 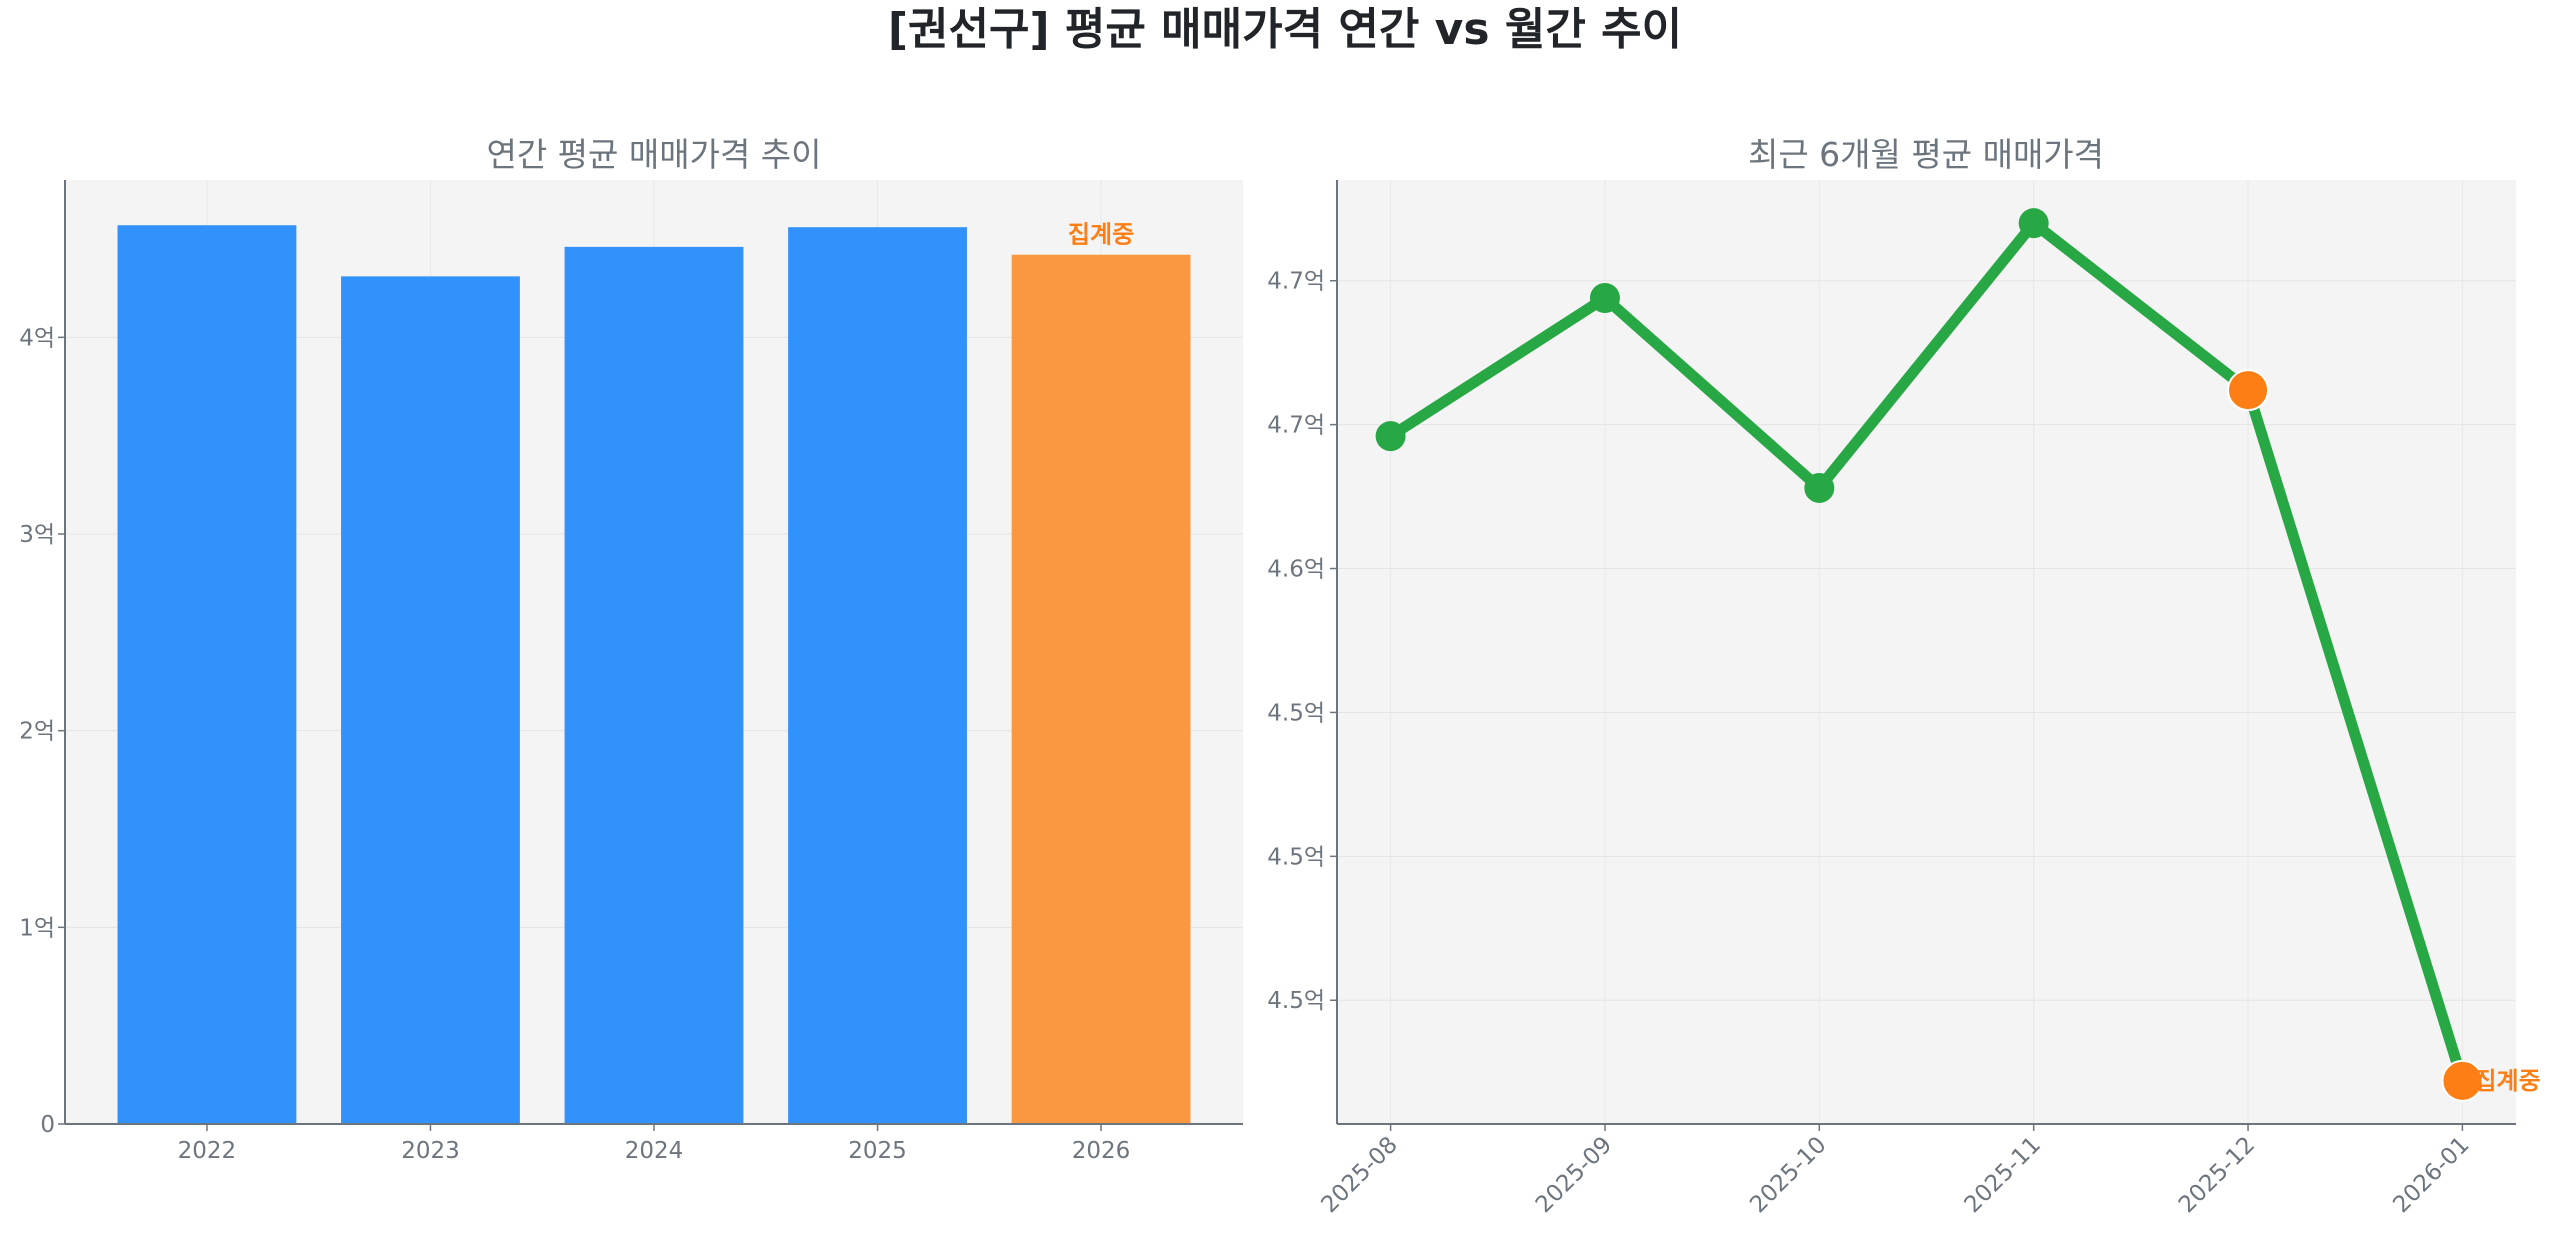 What do you see at coordinates (430, 700) in the screenshot?
I see `bar-2023` at bounding box center [430, 700].